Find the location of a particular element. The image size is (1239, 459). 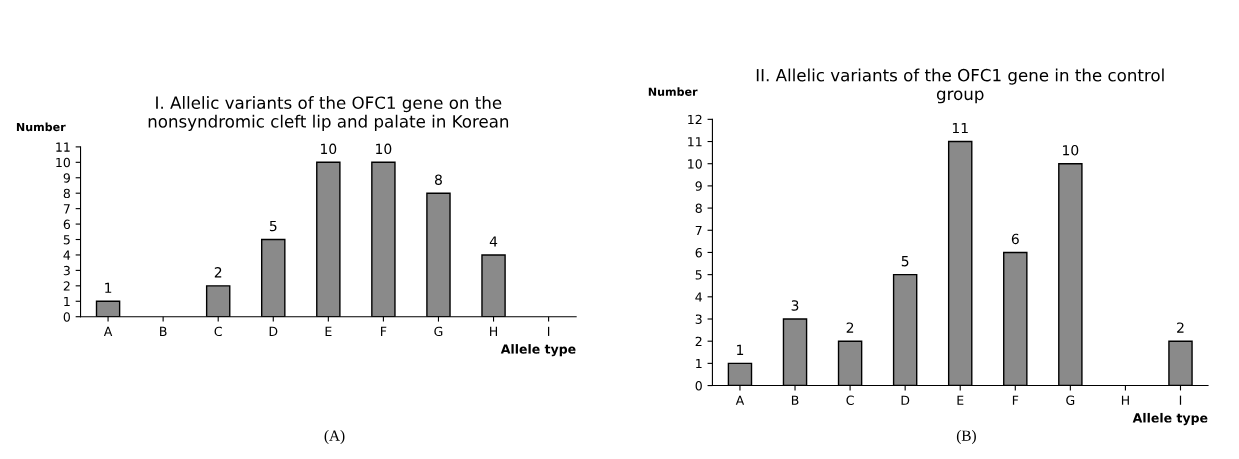

chart-title: II. Allelic variants of the OFC1 gene in the control group is located at coordinates (960, 86).